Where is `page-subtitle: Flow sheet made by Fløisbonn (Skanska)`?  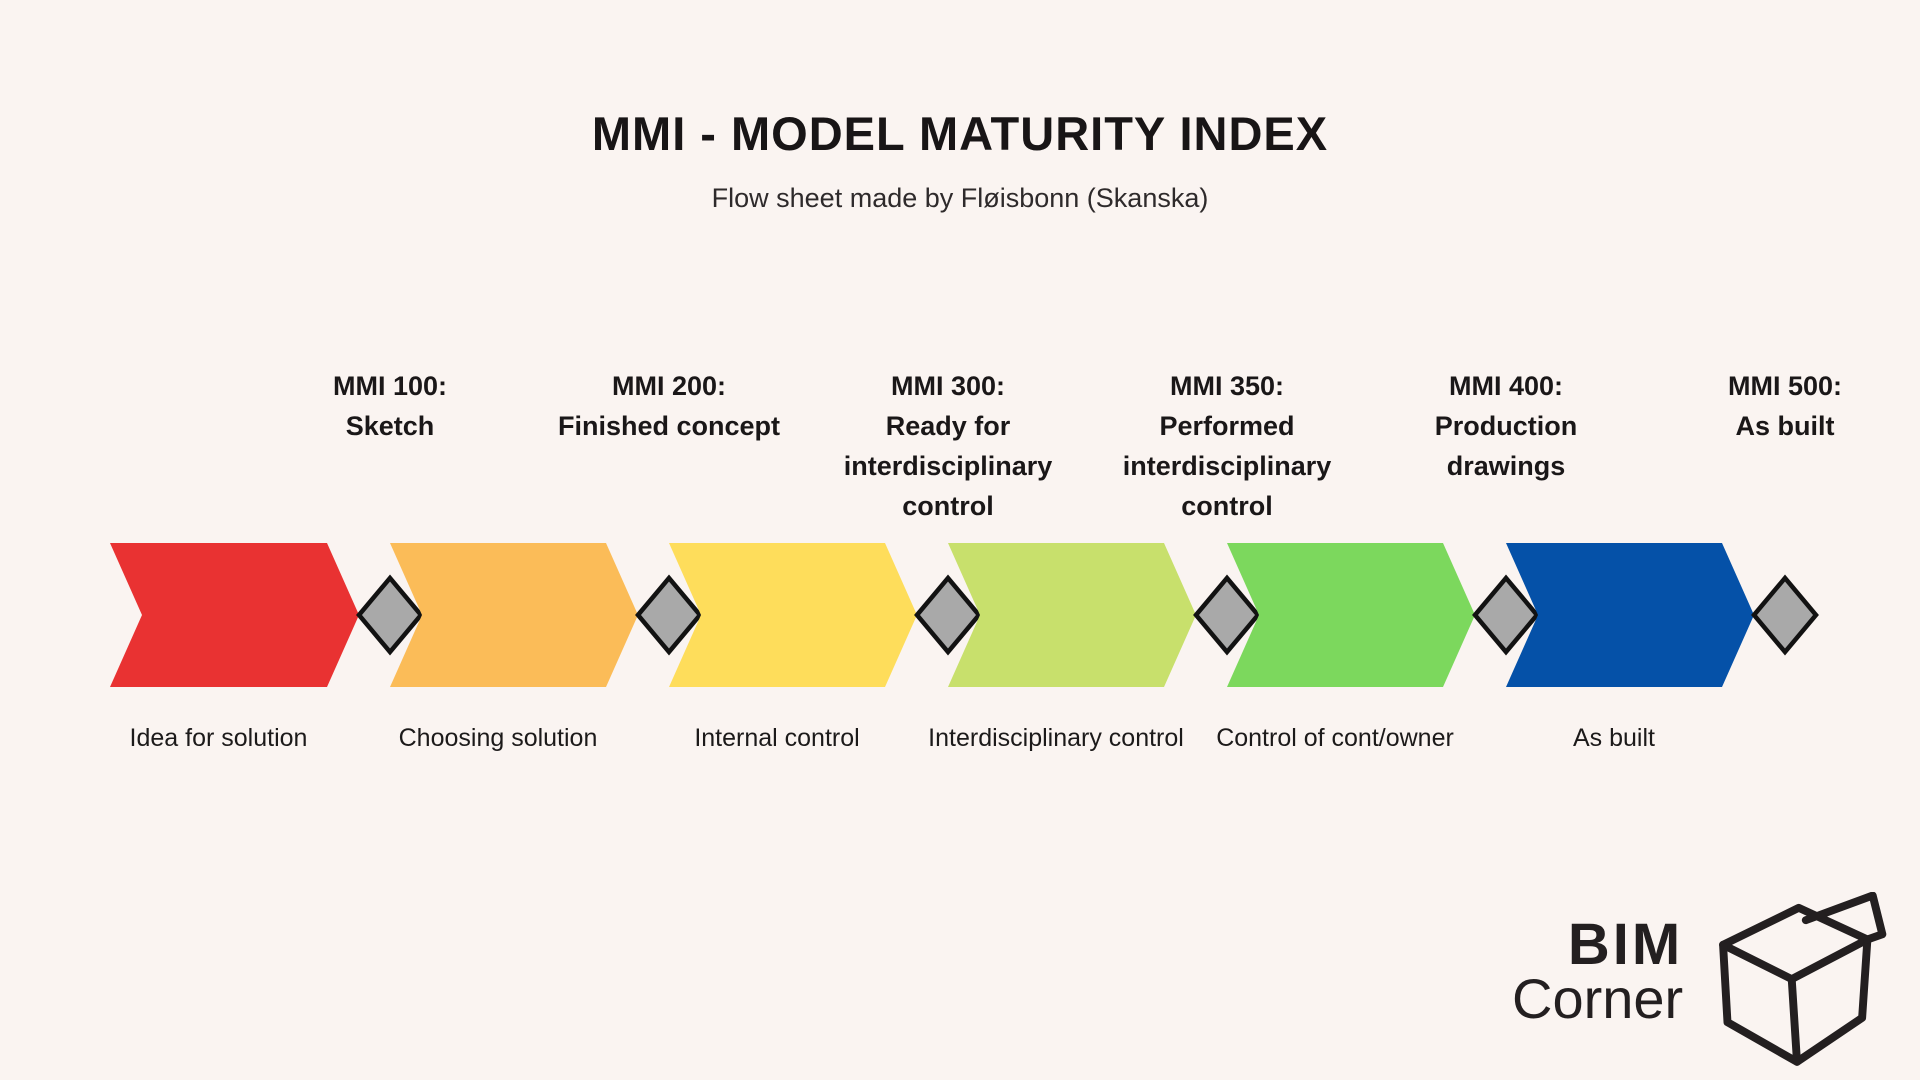 page-subtitle: Flow sheet made by Fløisbonn (Skanska) is located at coordinates (960, 198).